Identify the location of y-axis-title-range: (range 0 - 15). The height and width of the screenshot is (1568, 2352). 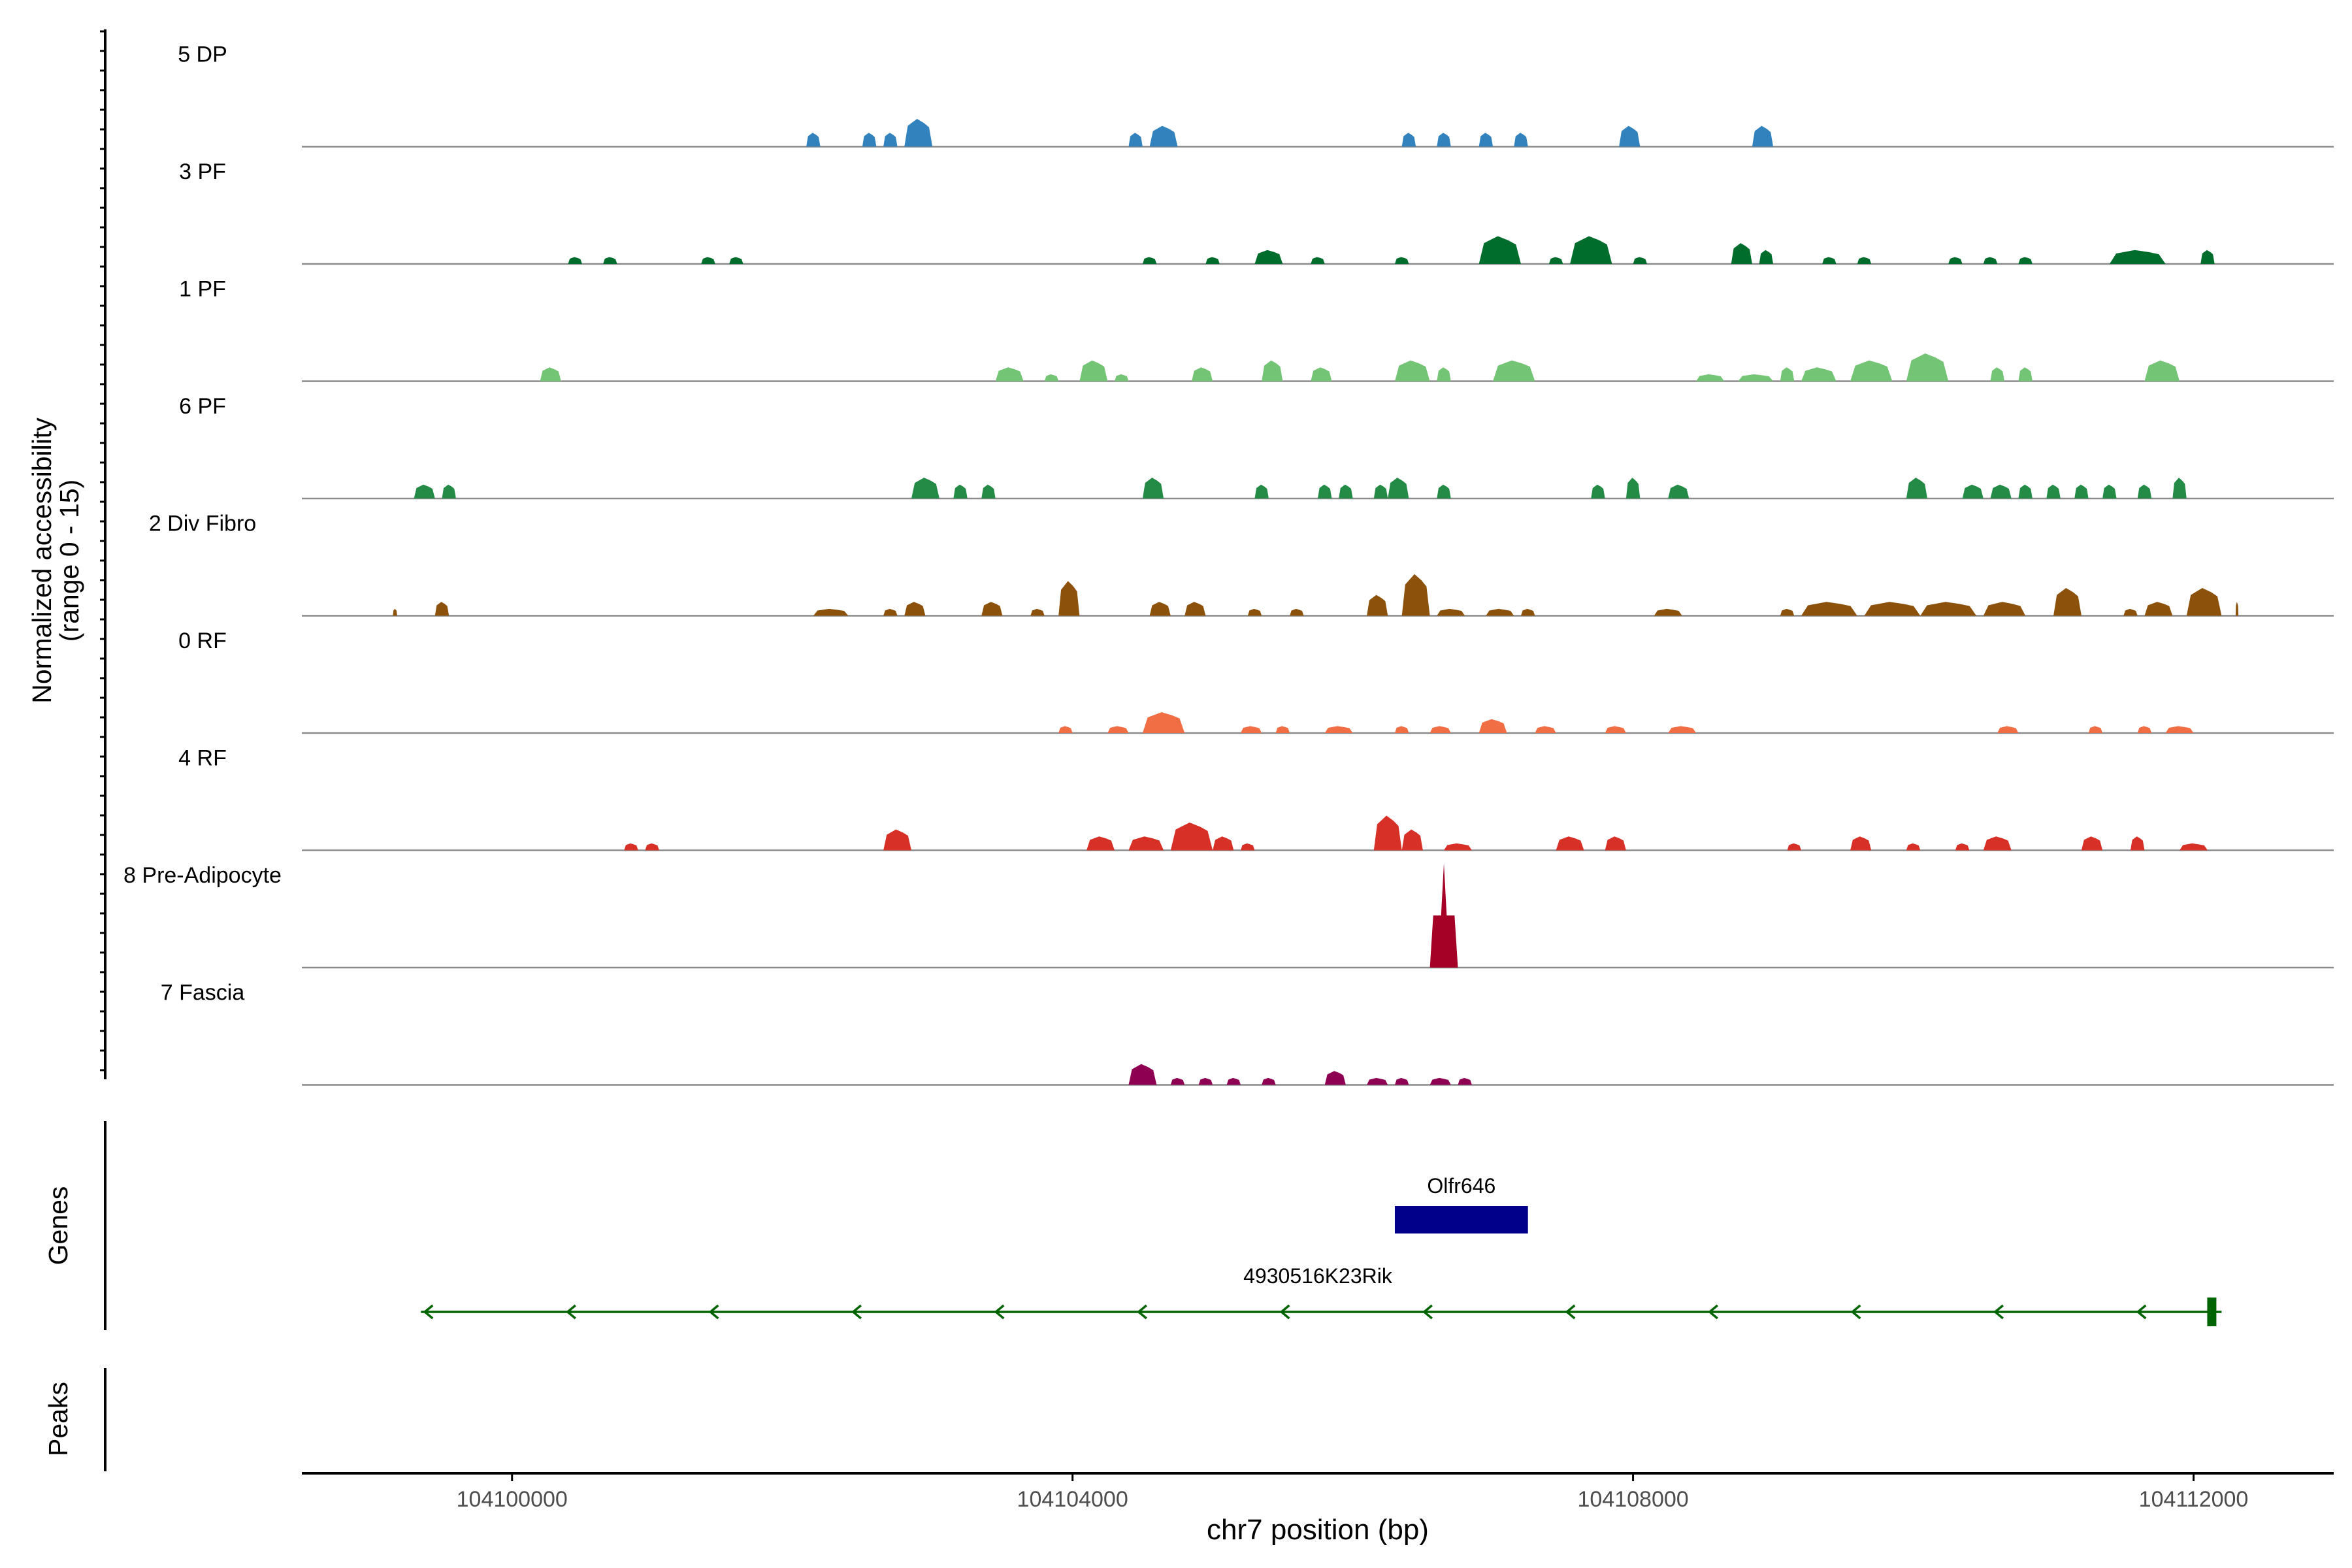
(69, 561).